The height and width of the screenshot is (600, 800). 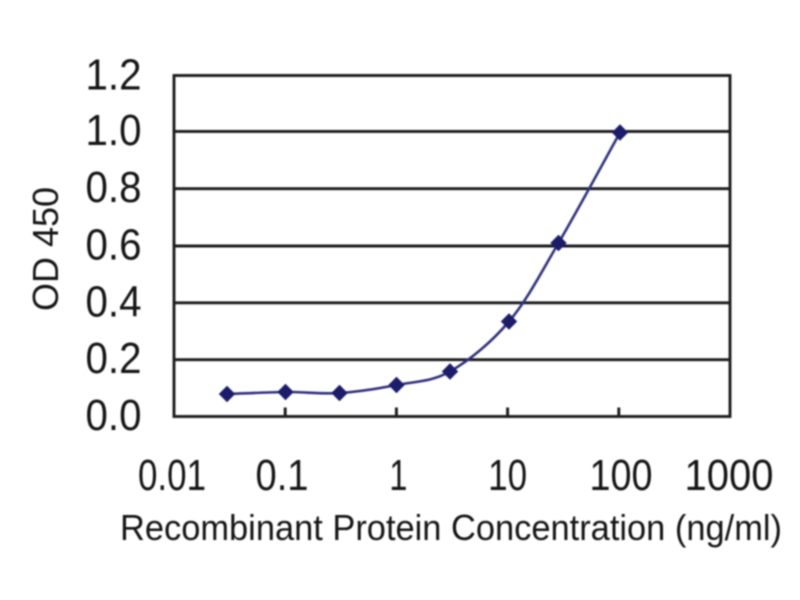 What do you see at coordinates (172, 475) in the screenshot?
I see `svg-text: 0.01` at bounding box center [172, 475].